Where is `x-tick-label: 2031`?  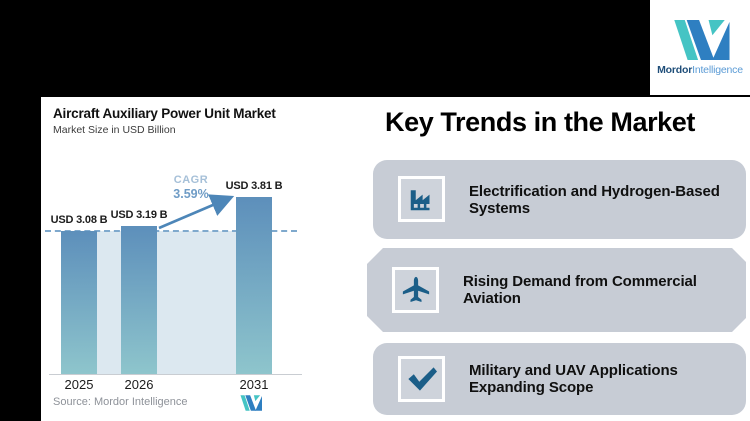
x-tick-label: 2031 is located at coordinates (254, 384).